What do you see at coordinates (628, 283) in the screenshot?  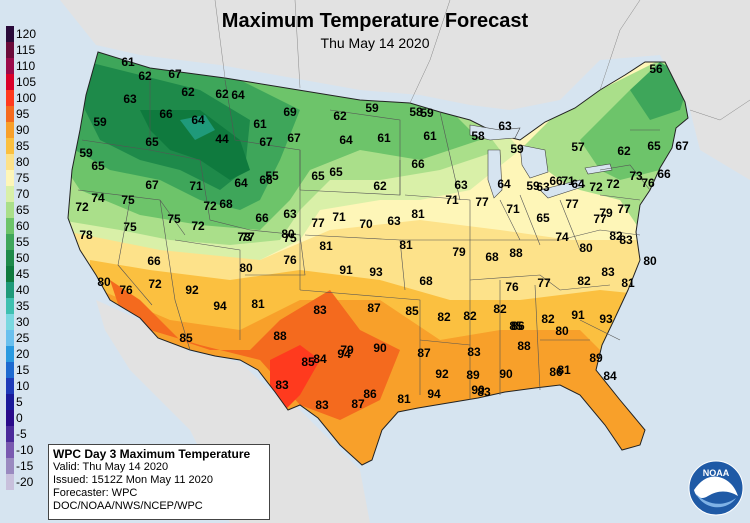 I see `temperature-value: 81` at bounding box center [628, 283].